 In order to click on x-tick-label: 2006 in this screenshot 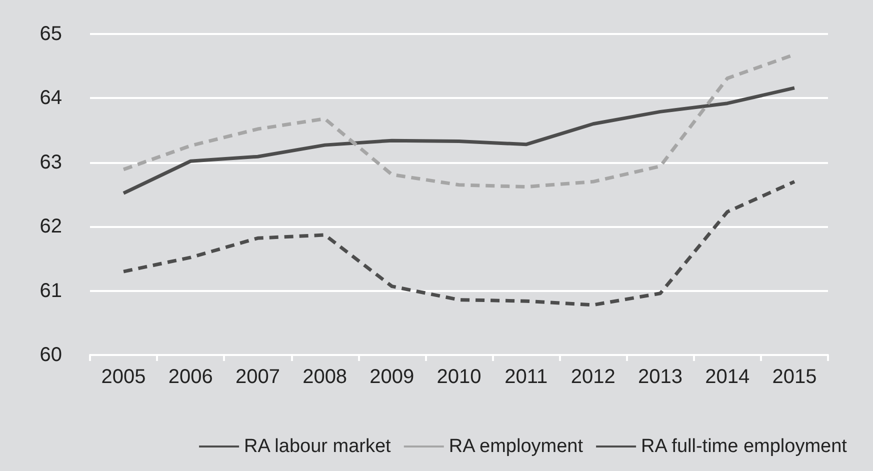, I will do `click(190, 377)`.